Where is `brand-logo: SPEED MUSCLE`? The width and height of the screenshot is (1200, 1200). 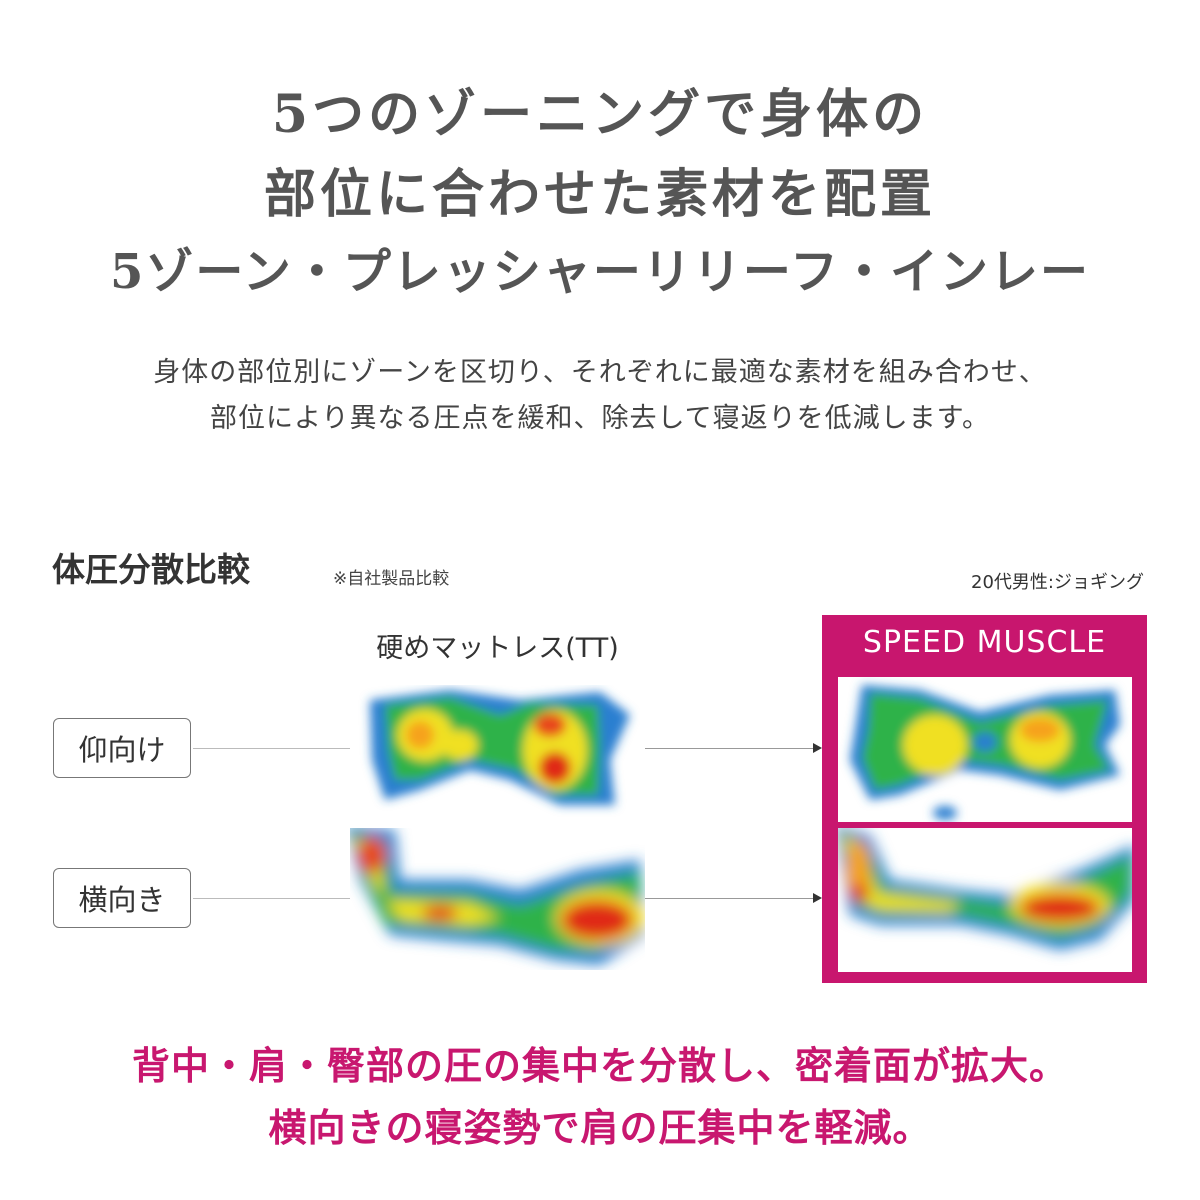
brand-logo: SPEED MUSCLE is located at coordinates (984, 642).